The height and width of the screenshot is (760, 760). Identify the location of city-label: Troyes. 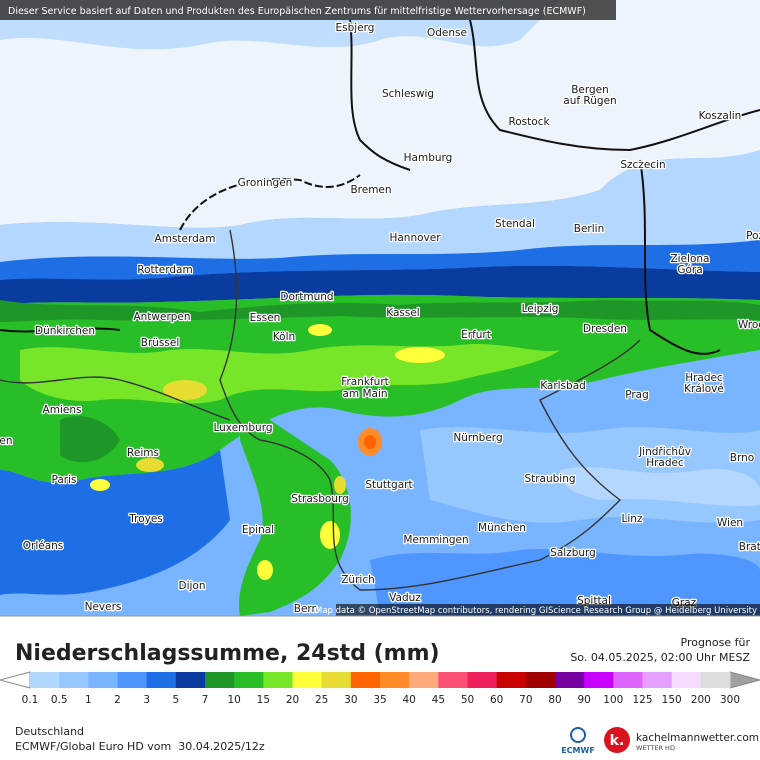
(145, 519).